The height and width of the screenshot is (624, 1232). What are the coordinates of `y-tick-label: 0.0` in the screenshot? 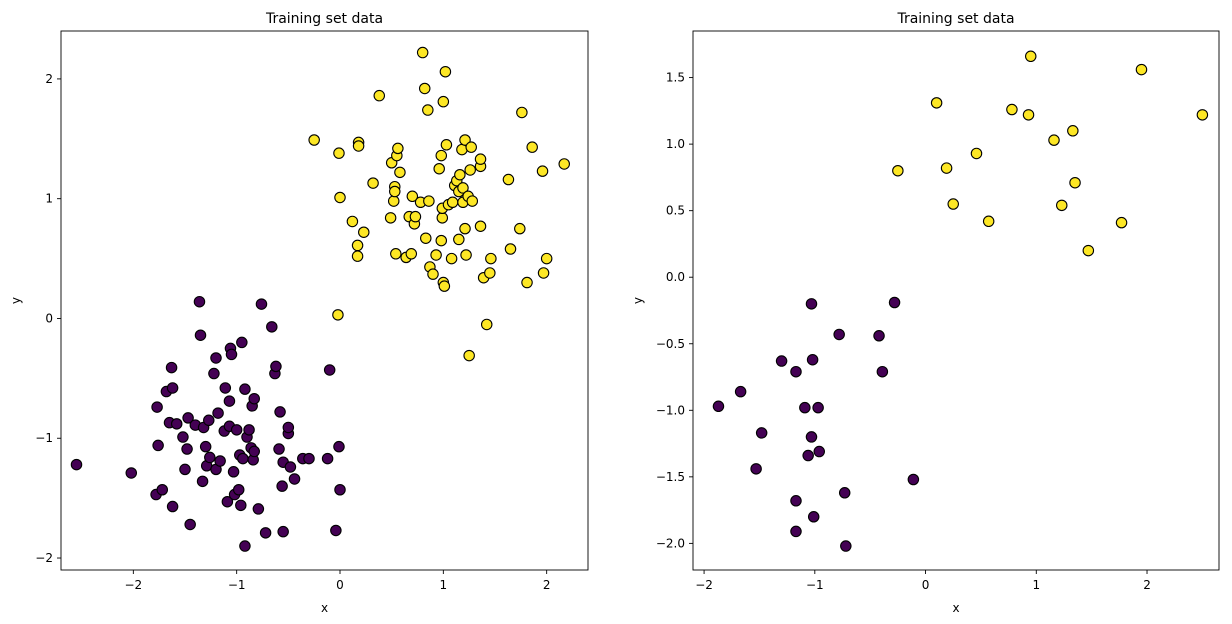 It's located at (675, 277).